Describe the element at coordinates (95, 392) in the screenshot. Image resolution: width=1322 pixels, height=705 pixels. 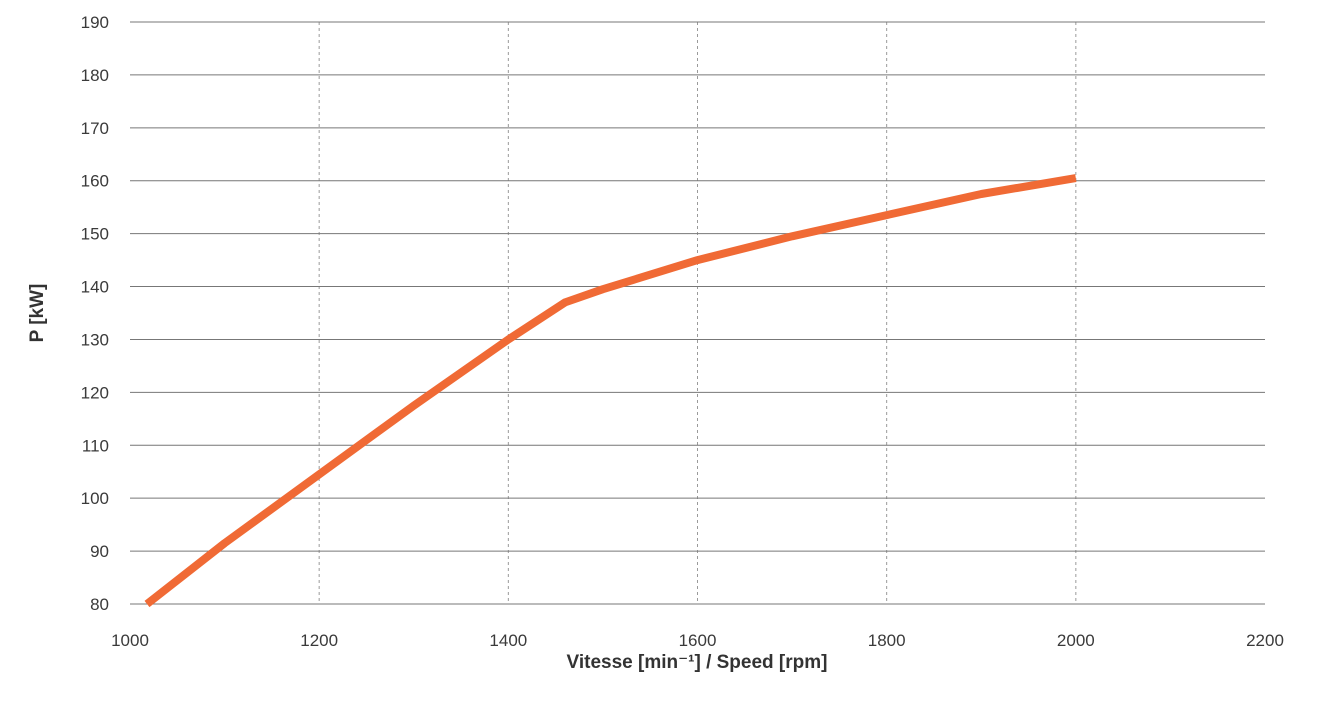
I see `y-tick-label: 120` at that location.